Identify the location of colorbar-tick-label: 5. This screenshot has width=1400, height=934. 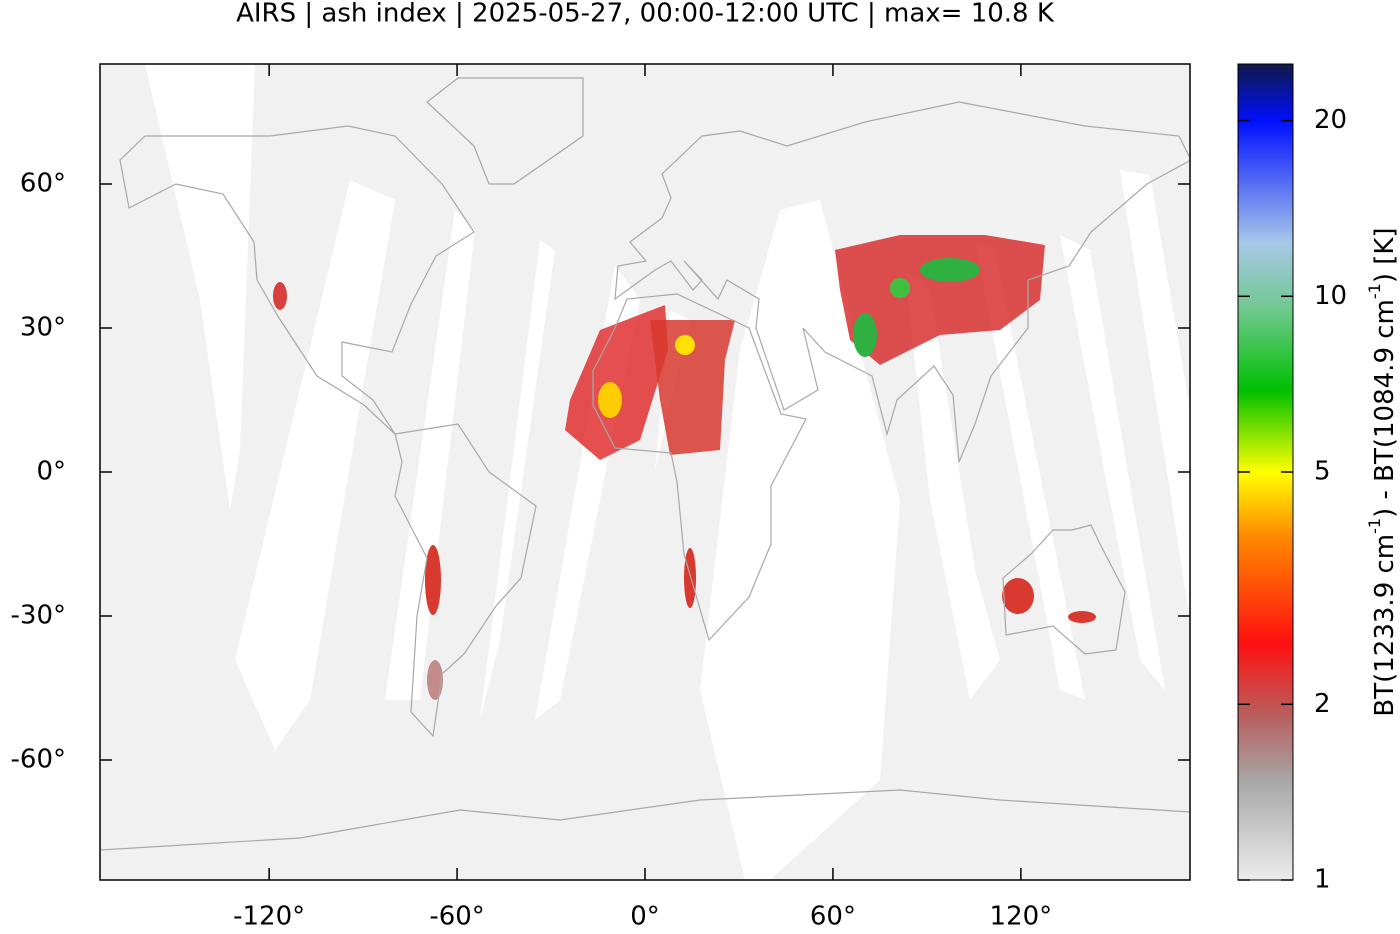
(1322, 472).